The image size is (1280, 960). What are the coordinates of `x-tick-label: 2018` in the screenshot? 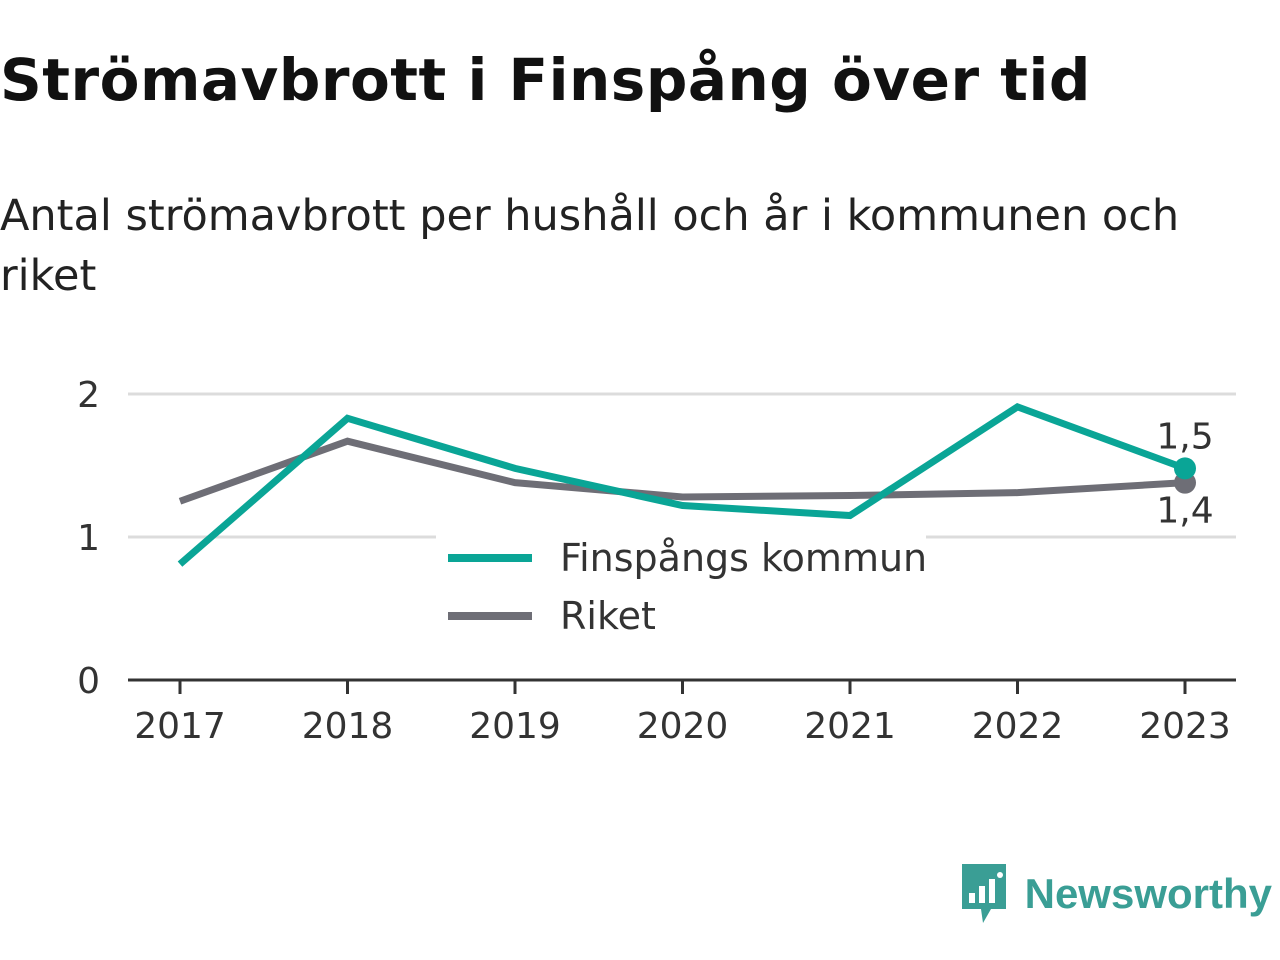 It's located at (348, 726).